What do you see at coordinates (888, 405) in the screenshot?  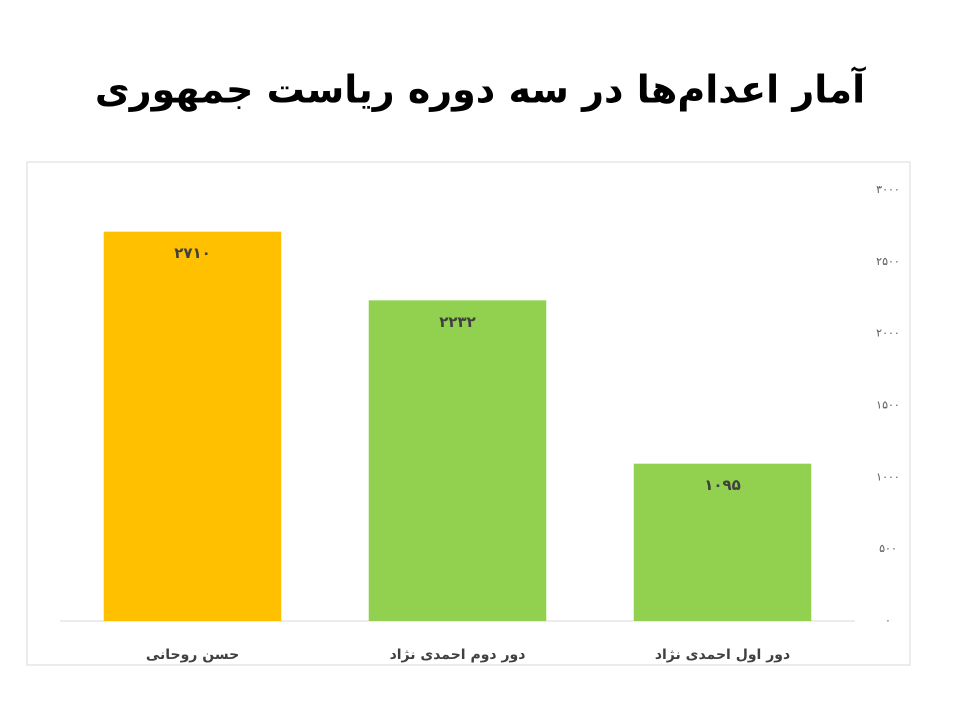 I see `y-tick-label: ۱۵۰۰` at bounding box center [888, 405].